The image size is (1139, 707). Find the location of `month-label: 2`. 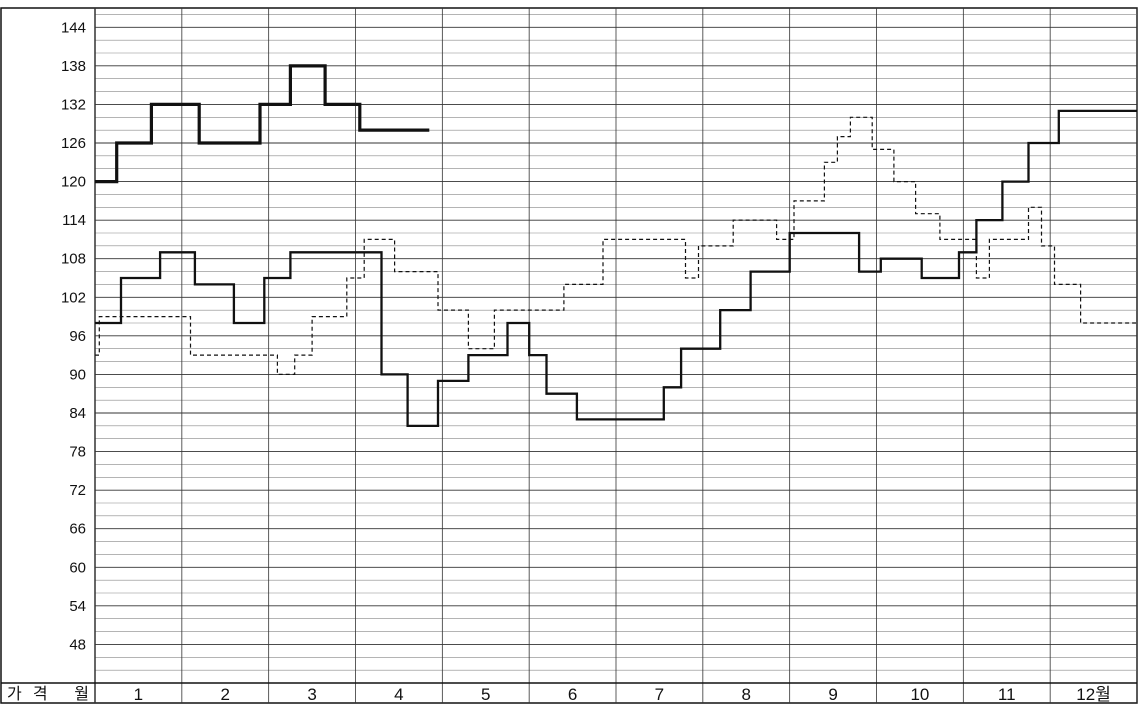

month-label: 2 is located at coordinates (225, 694).